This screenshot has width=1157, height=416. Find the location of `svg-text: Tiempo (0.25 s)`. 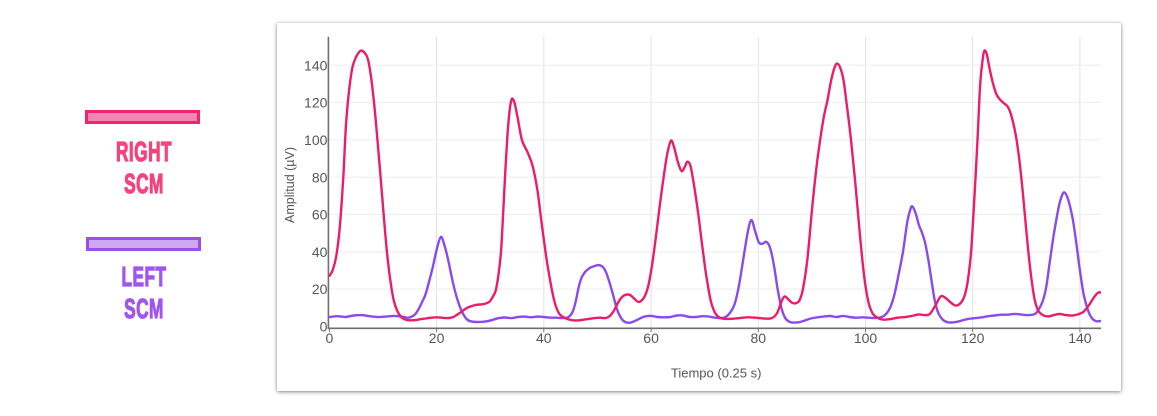

svg-text: Tiempo (0.25 s) is located at coordinates (716, 373).